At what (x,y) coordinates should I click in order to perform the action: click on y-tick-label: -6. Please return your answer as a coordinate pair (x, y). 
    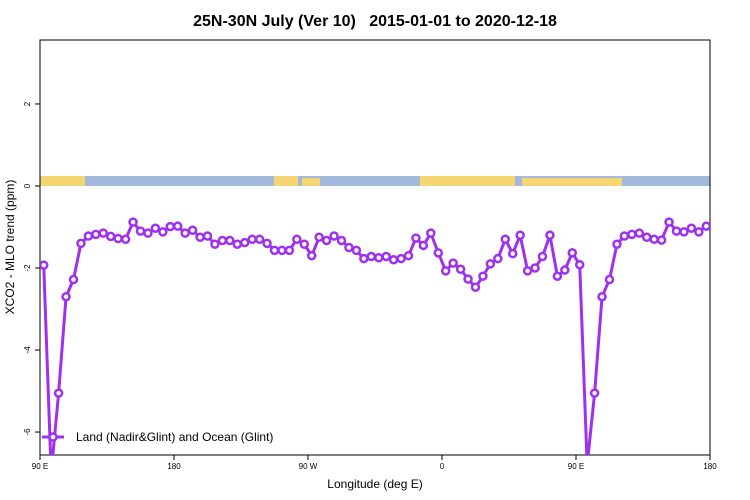
    Looking at the image, I should click on (27, 432).